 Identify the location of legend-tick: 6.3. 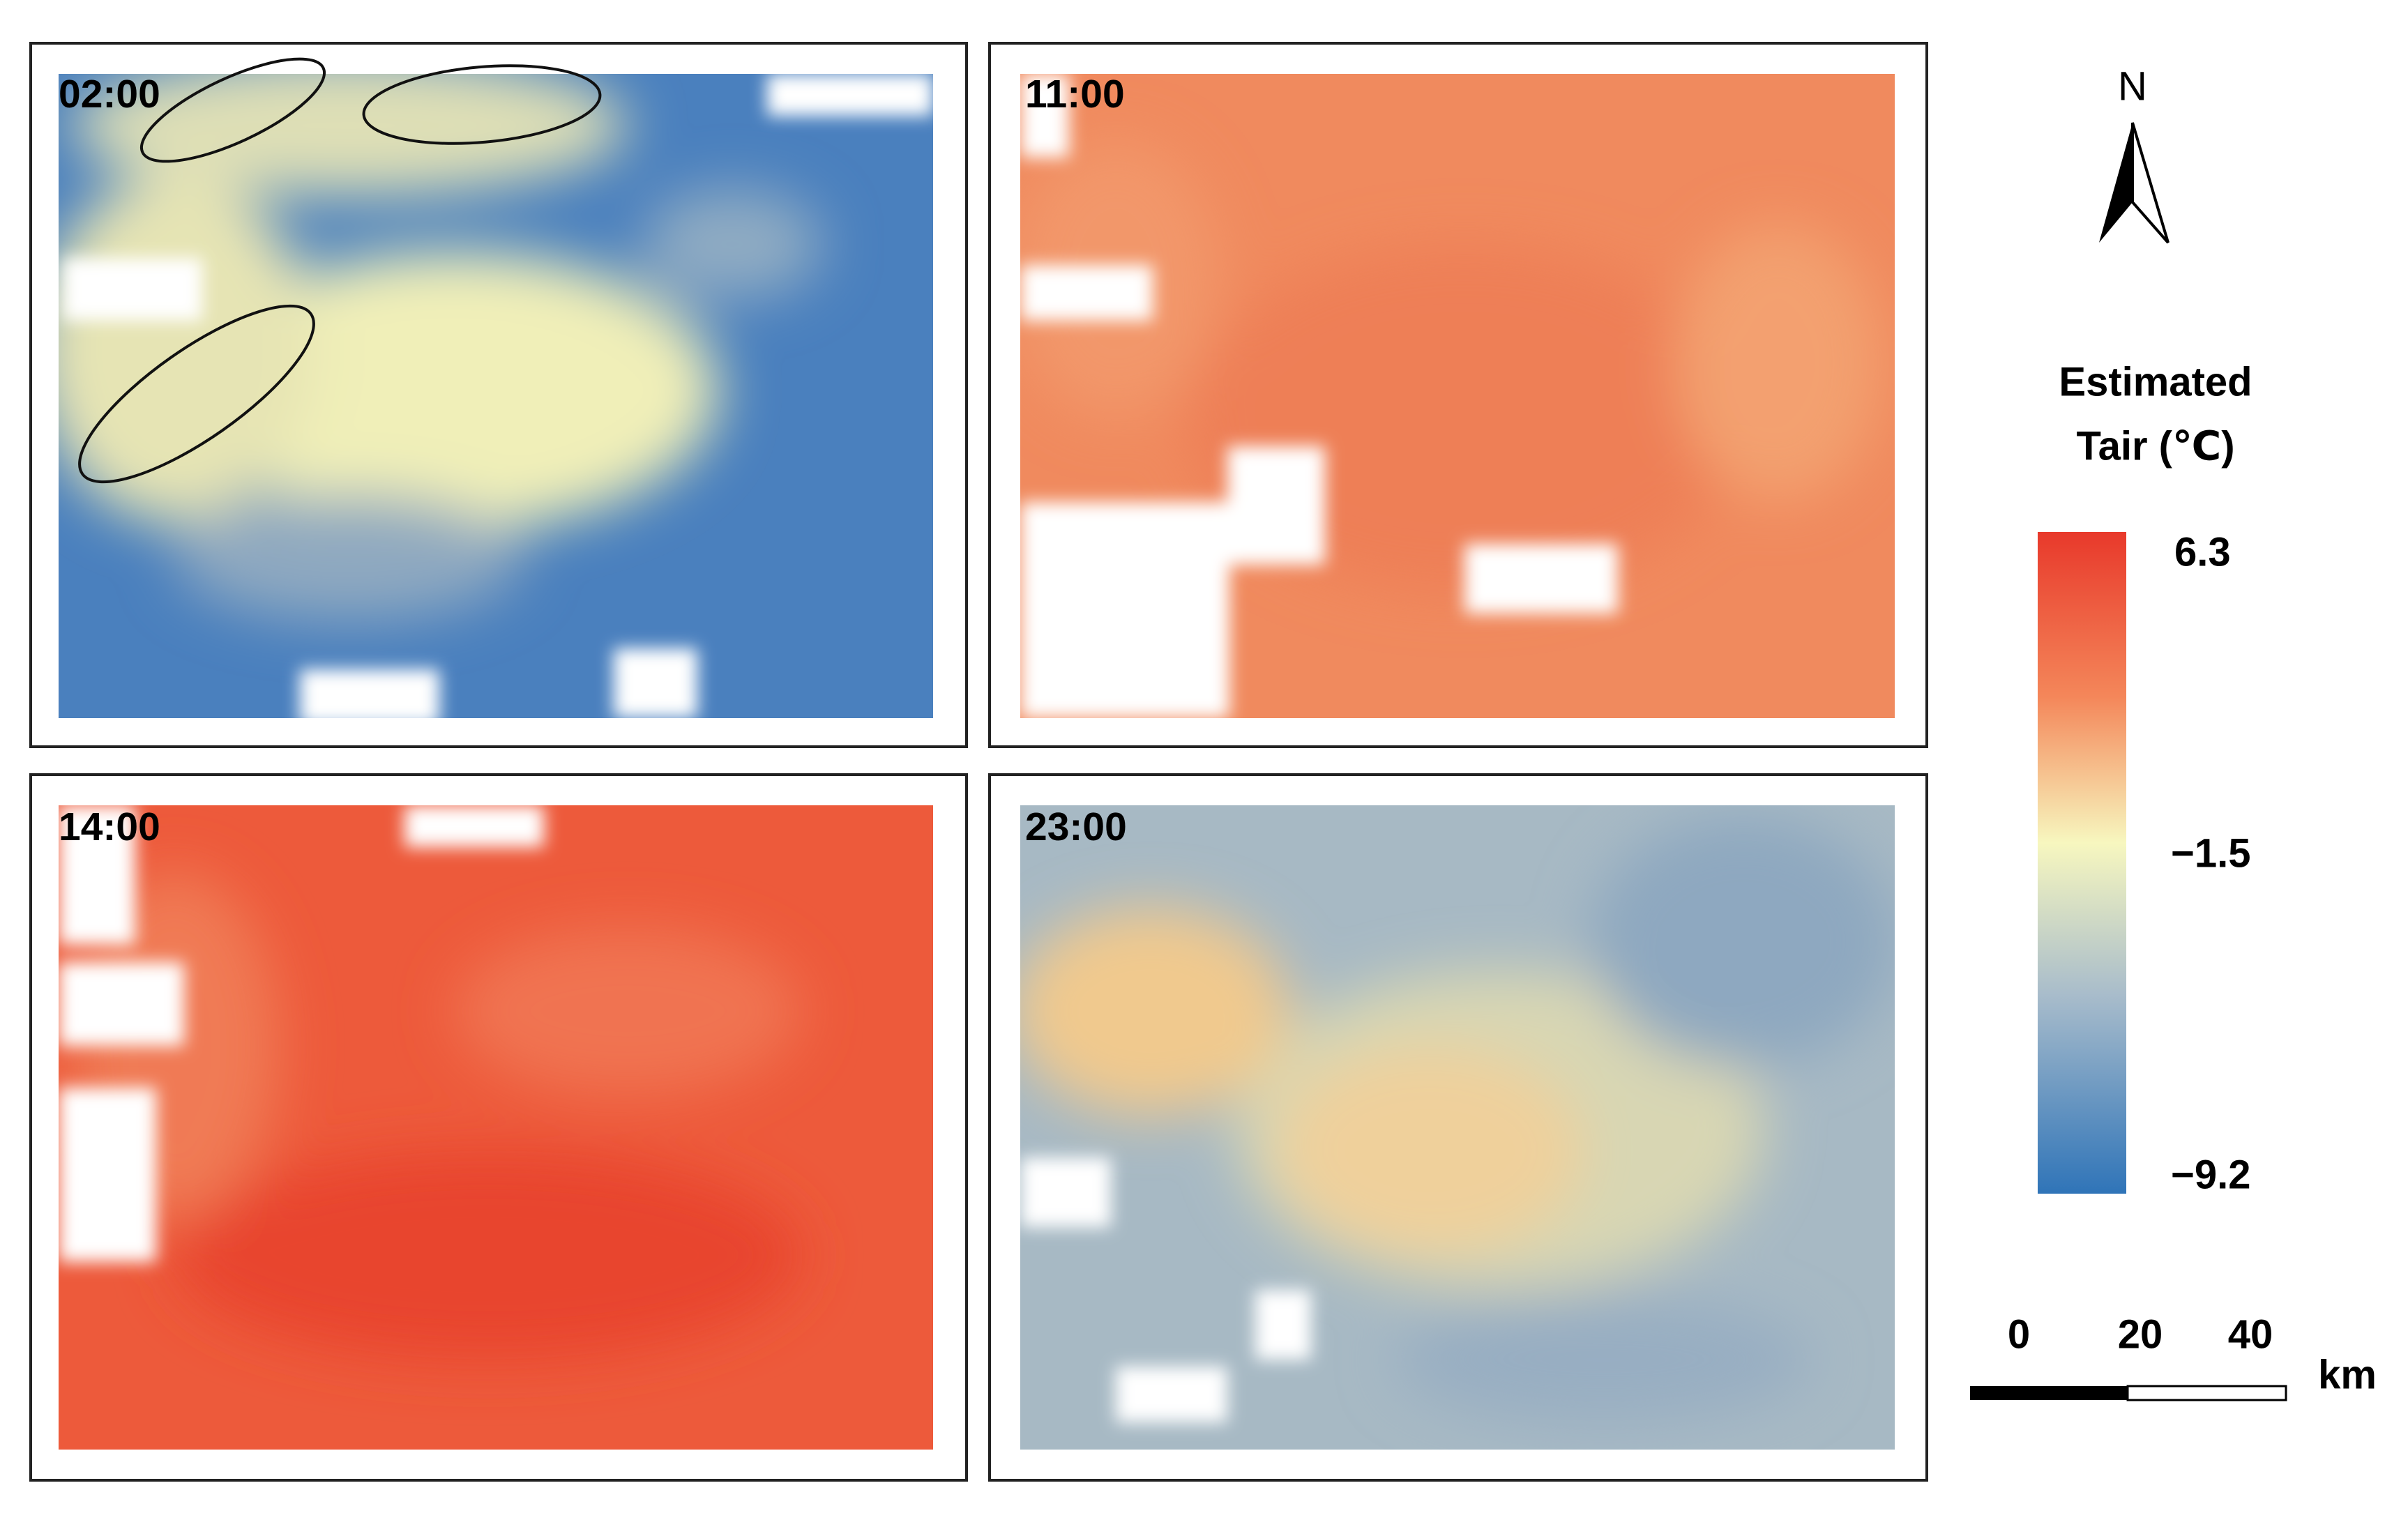
(2202, 552).